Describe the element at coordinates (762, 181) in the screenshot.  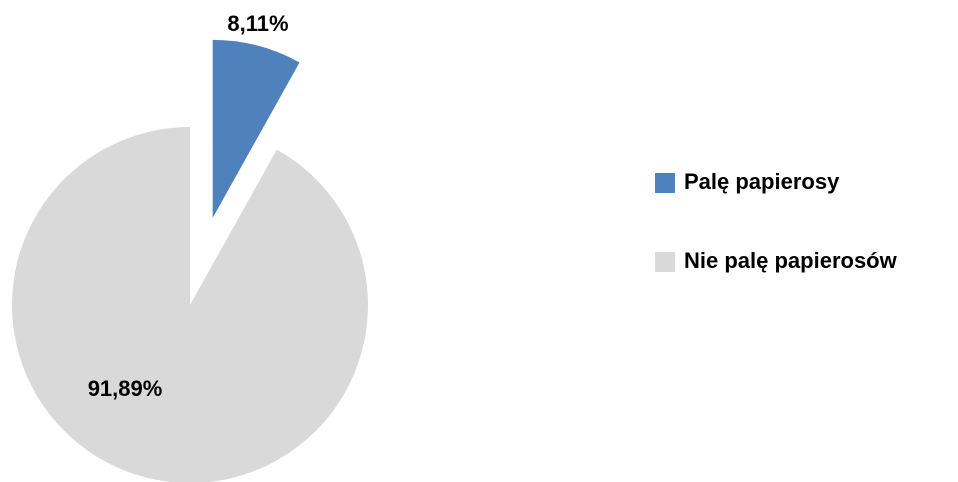
I see `legend-label: Palę papierosy` at that location.